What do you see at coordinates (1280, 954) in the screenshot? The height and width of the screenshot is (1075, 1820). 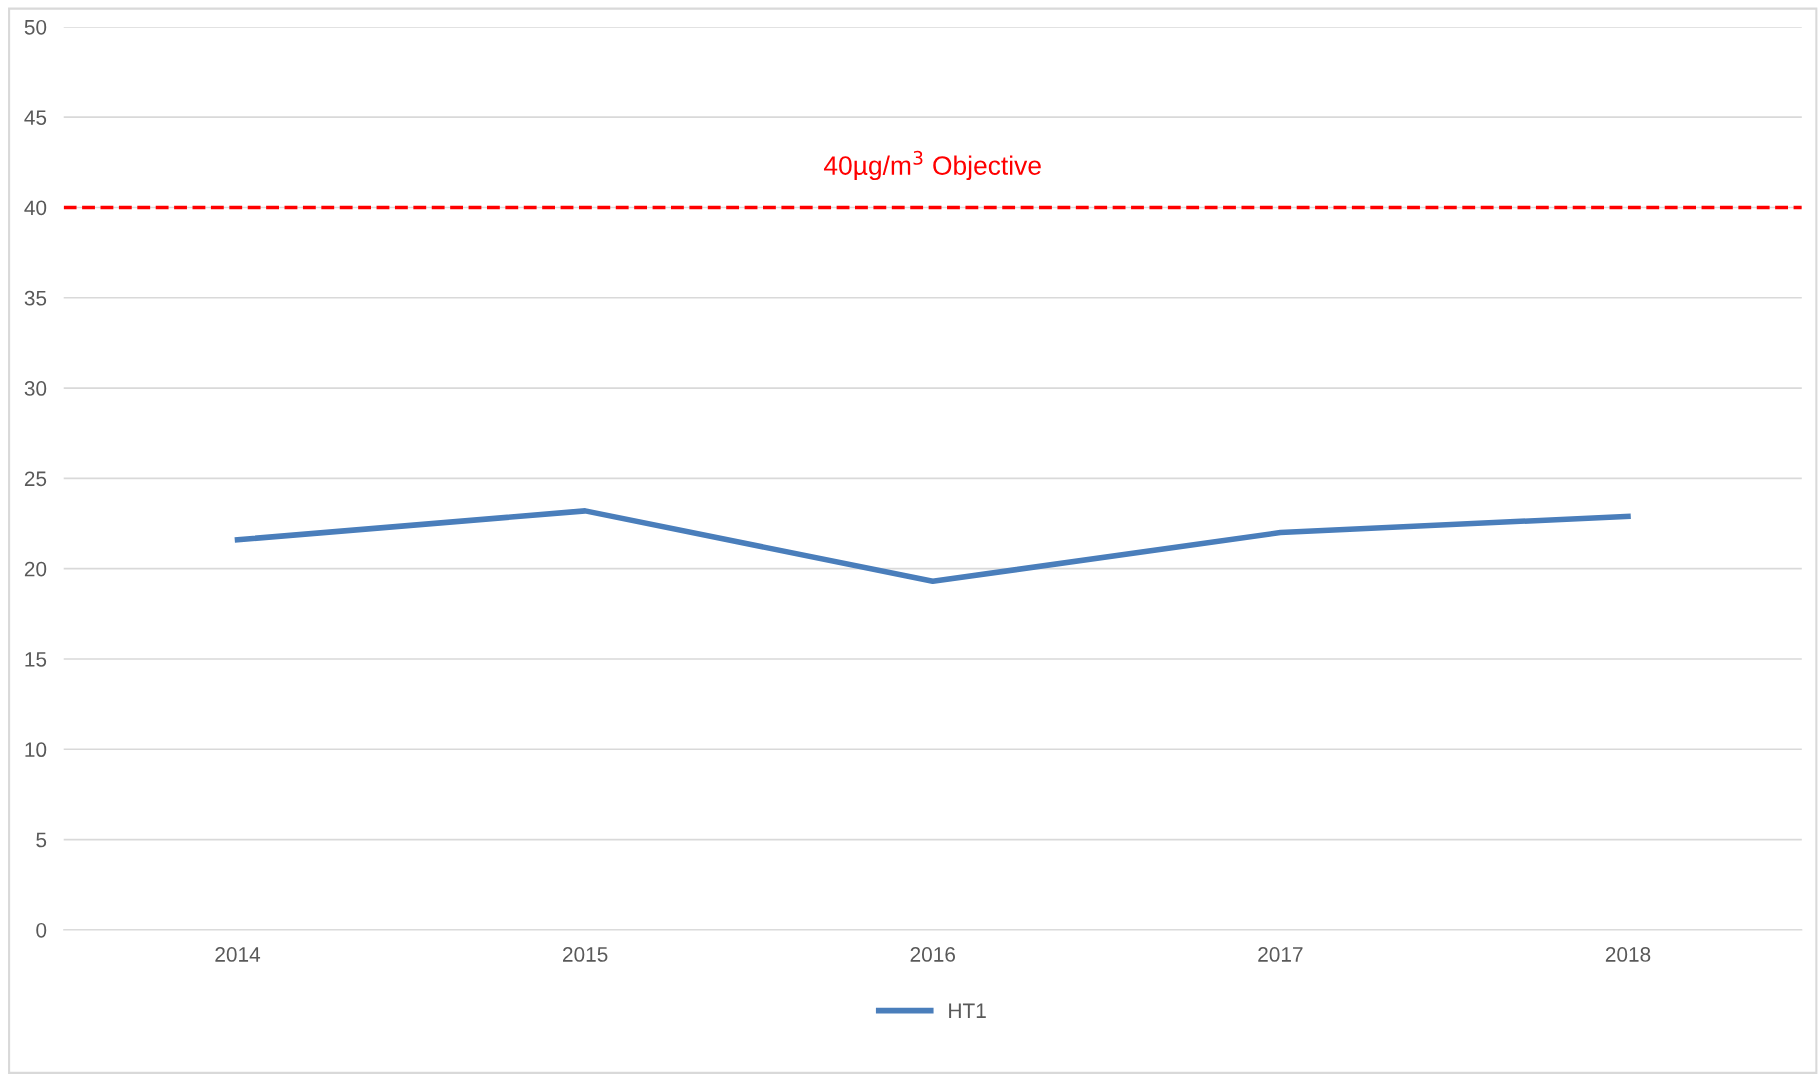 I see `x-tick-label: 2017` at bounding box center [1280, 954].